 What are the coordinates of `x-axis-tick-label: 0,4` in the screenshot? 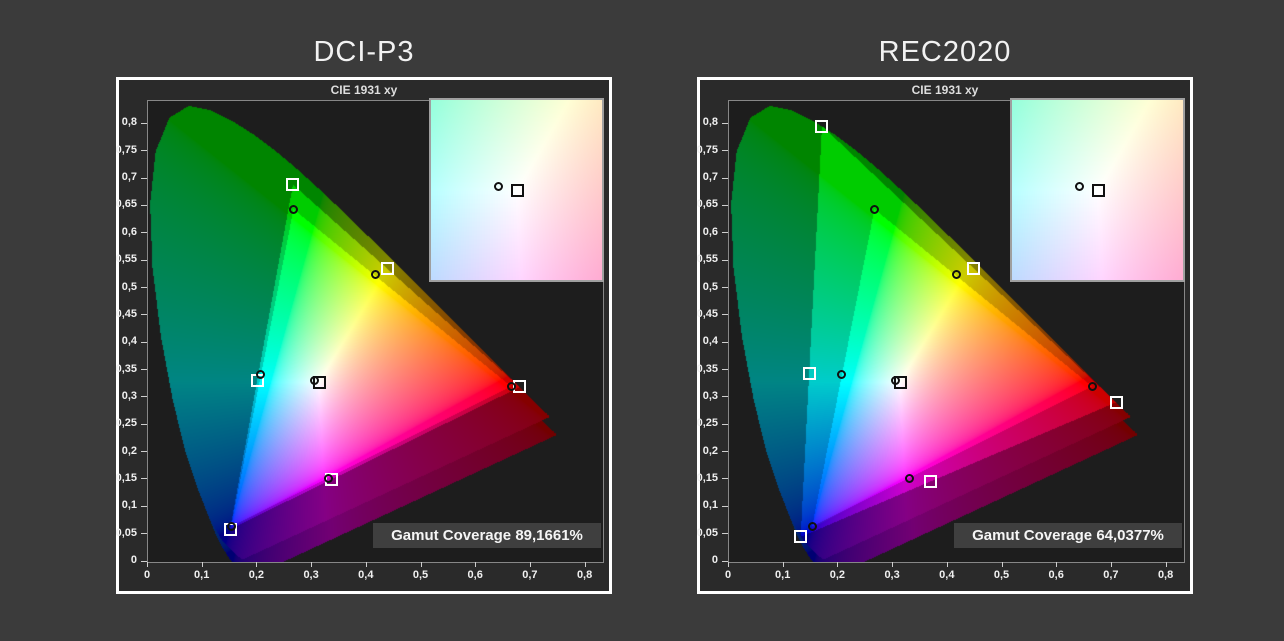 It's located at (366, 575).